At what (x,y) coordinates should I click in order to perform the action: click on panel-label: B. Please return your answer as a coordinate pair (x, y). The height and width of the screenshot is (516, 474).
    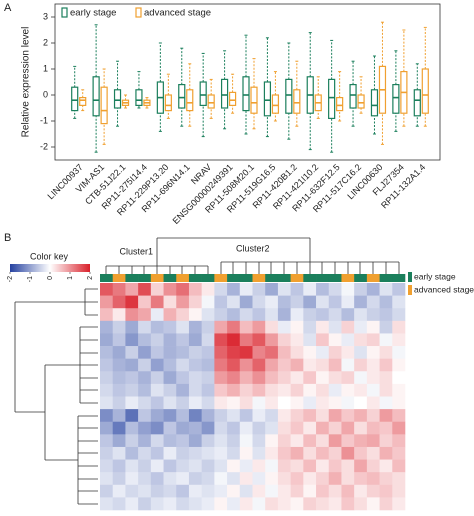
    Looking at the image, I should click on (7, 238).